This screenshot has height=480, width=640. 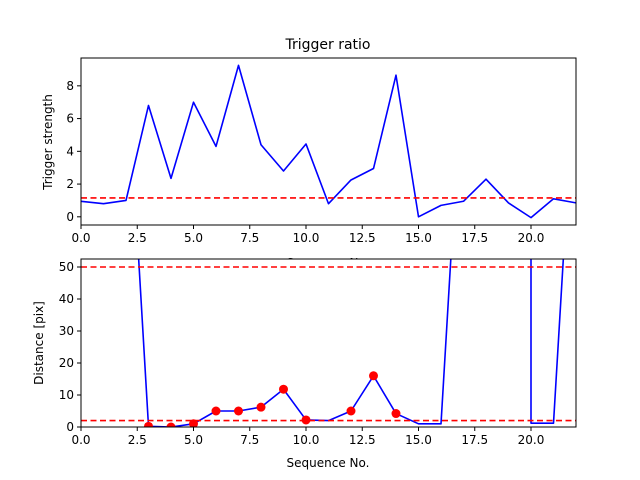 What do you see at coordinates (70, 151) in the screenshot?
I see `y-tick-label: 4` at bounding box center [70, 151].